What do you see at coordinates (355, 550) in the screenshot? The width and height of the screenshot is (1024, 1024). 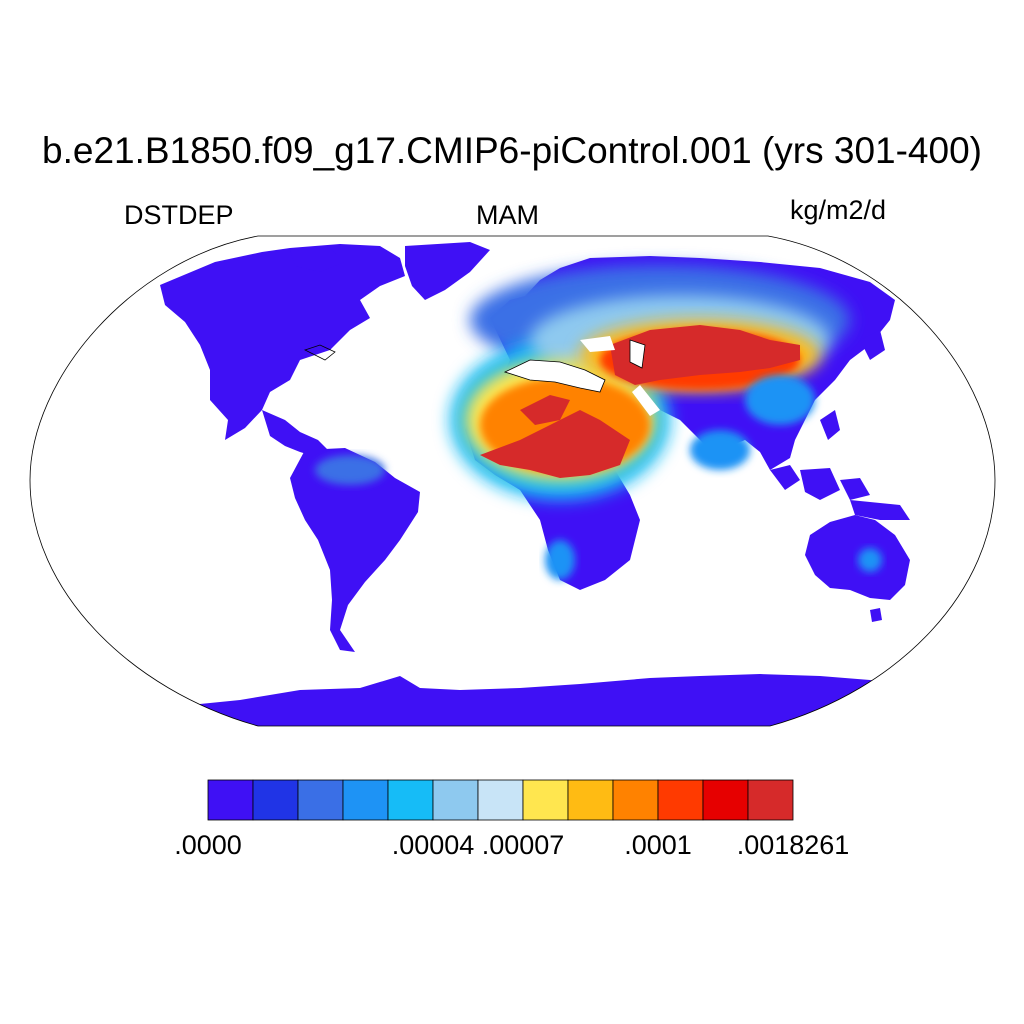 I see `south-america-landmass` at bounding box center [355, 550].